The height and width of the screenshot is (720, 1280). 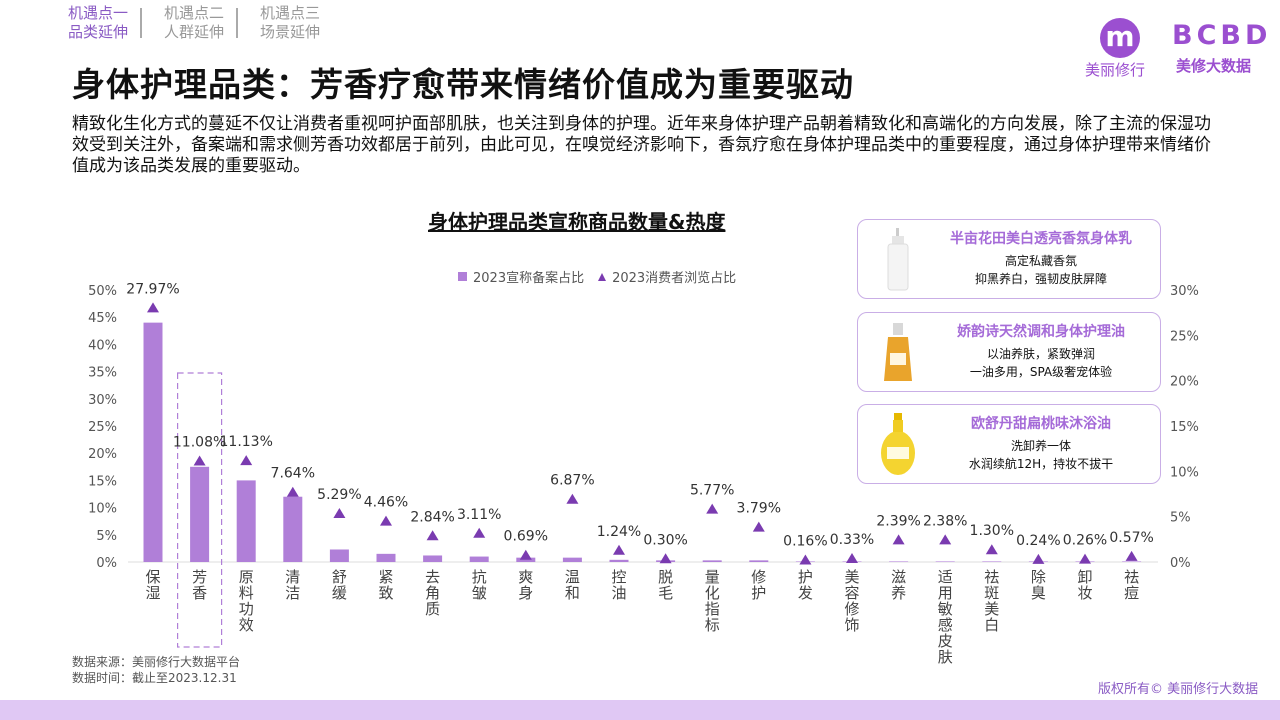 What do you see at coordinates (525, 585) in the screenshot?
I see `x-axis-tick-label: 爽身` at bounding box center [525, 585].